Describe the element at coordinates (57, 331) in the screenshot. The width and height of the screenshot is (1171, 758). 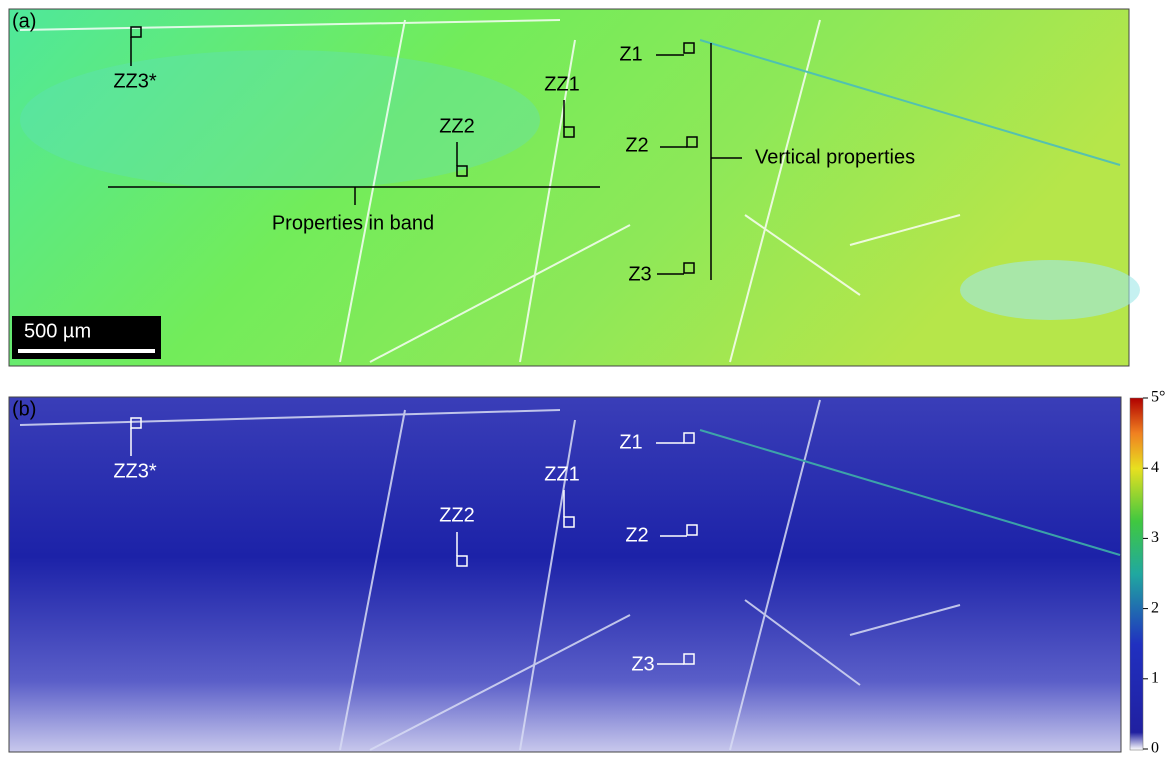
I see `scale-bar-label: 500 µm` at that location.